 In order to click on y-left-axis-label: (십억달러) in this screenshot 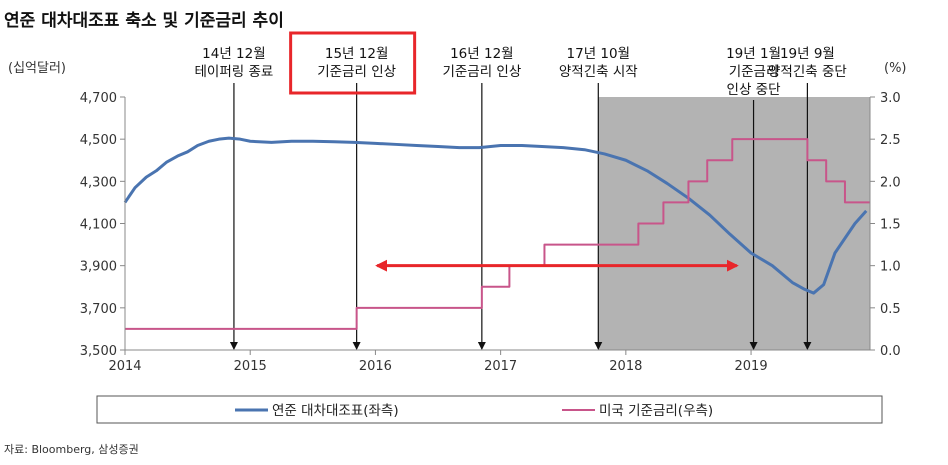, I will do `click(37, 68)`.